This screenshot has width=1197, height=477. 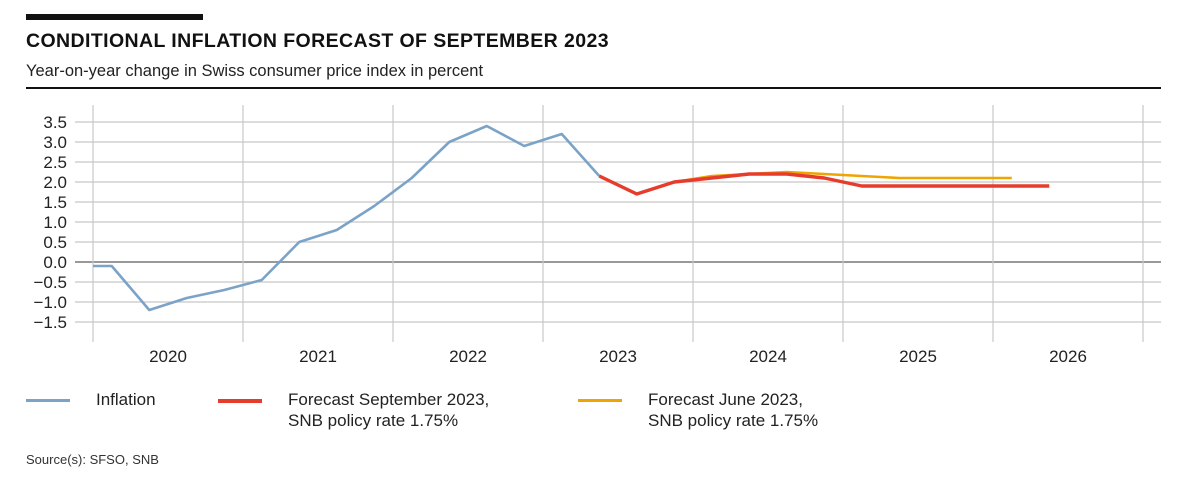 What do you see at coordinates (725, 399) in the screenshot?
I see `legend-label-line: Forecast June 2023,` at bounding box center [725, 399].